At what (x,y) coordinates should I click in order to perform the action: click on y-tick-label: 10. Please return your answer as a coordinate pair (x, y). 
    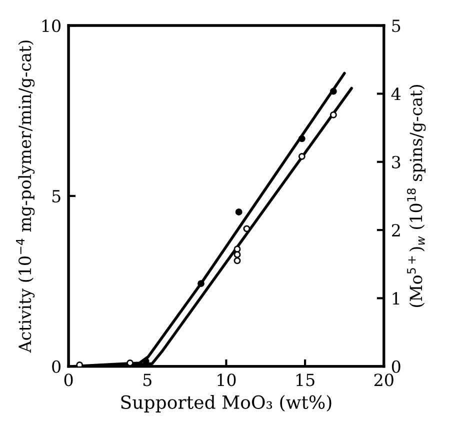
    Looking at the image, I should click on (51, 26).